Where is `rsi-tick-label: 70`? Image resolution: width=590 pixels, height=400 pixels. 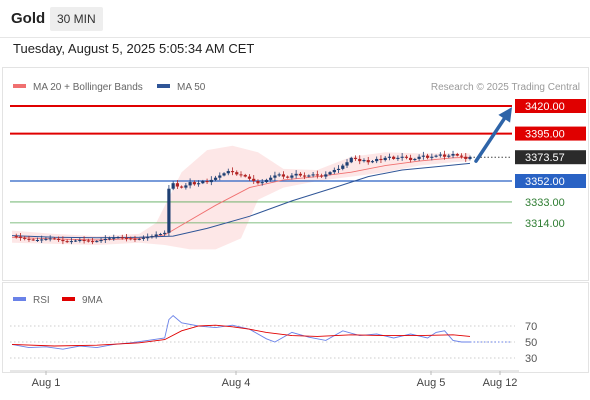 rsi-tick-label: 70 is located at coordinates (531, 327).